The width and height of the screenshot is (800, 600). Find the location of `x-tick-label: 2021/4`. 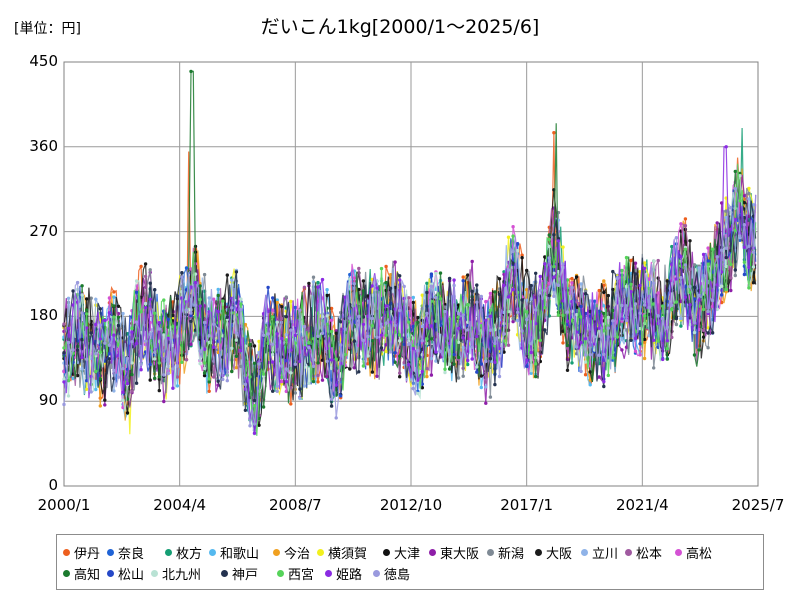

x-tick-label: 2021/4 is located at coordinates (642, 505).